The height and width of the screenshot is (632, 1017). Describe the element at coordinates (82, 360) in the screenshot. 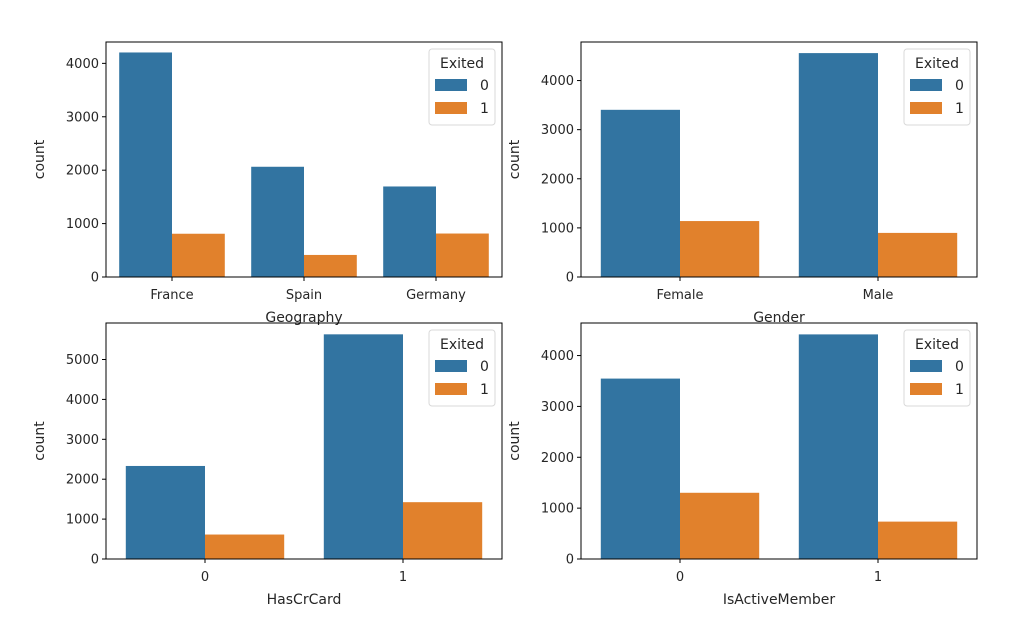

I see `y-tick-label: 5000` at that location.